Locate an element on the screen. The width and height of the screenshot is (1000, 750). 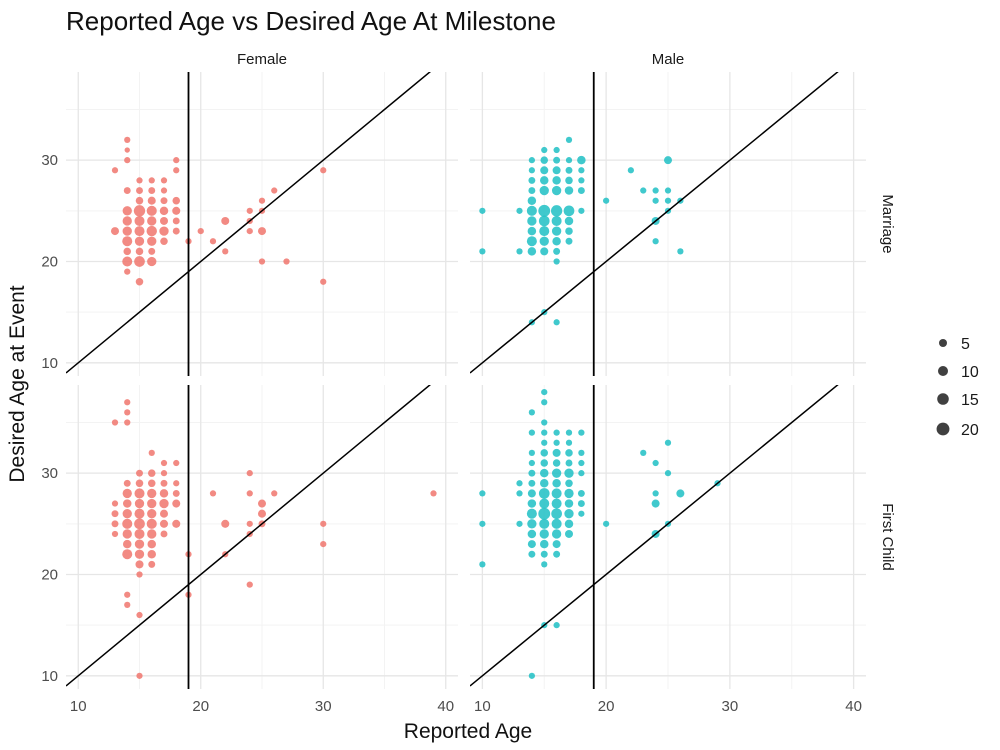
facet-label-row: Marriage is located at coordinates (887, 223).